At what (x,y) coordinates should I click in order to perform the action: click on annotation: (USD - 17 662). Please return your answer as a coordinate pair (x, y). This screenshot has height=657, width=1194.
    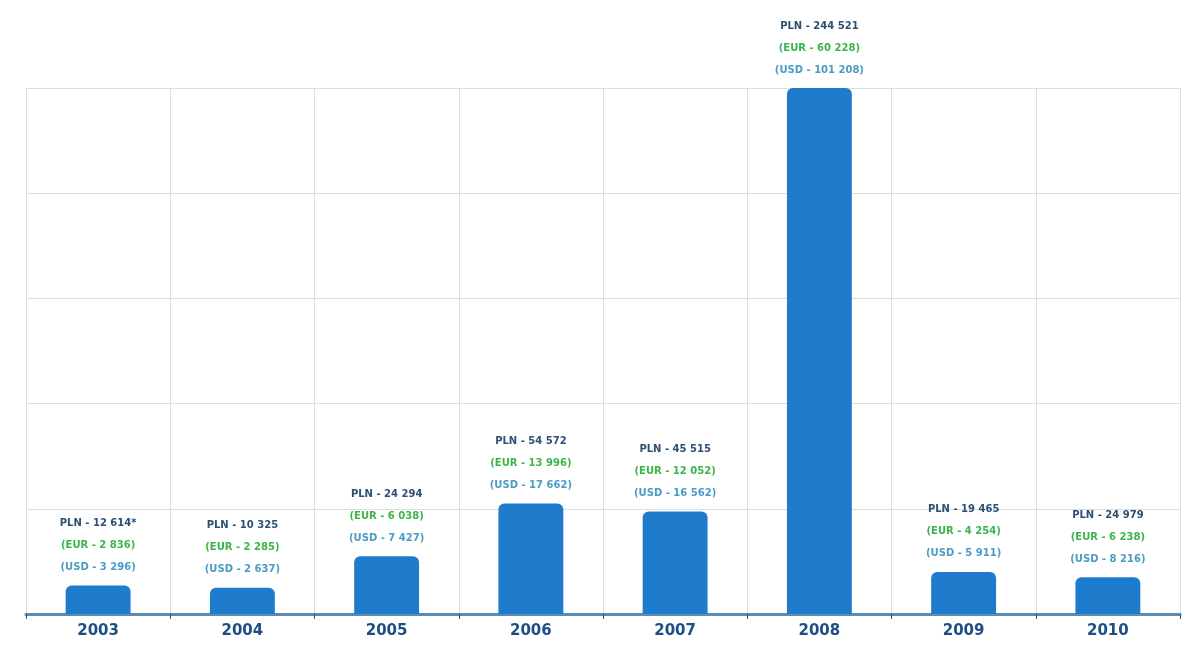
    Looking at the image, I should click on (530, 485).